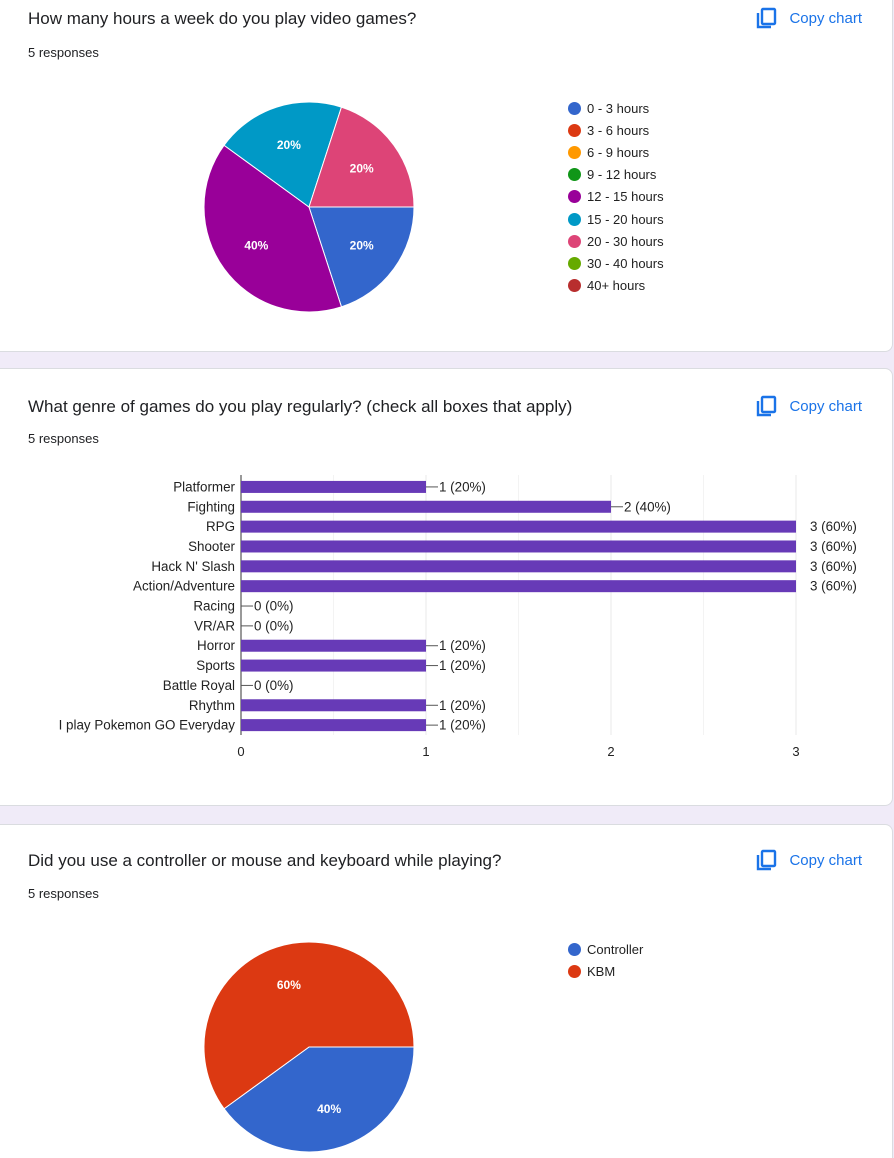 This screenshot has height=1158, width=894. I want to click on chart-legend: Controller KBM, so click(605, 960).